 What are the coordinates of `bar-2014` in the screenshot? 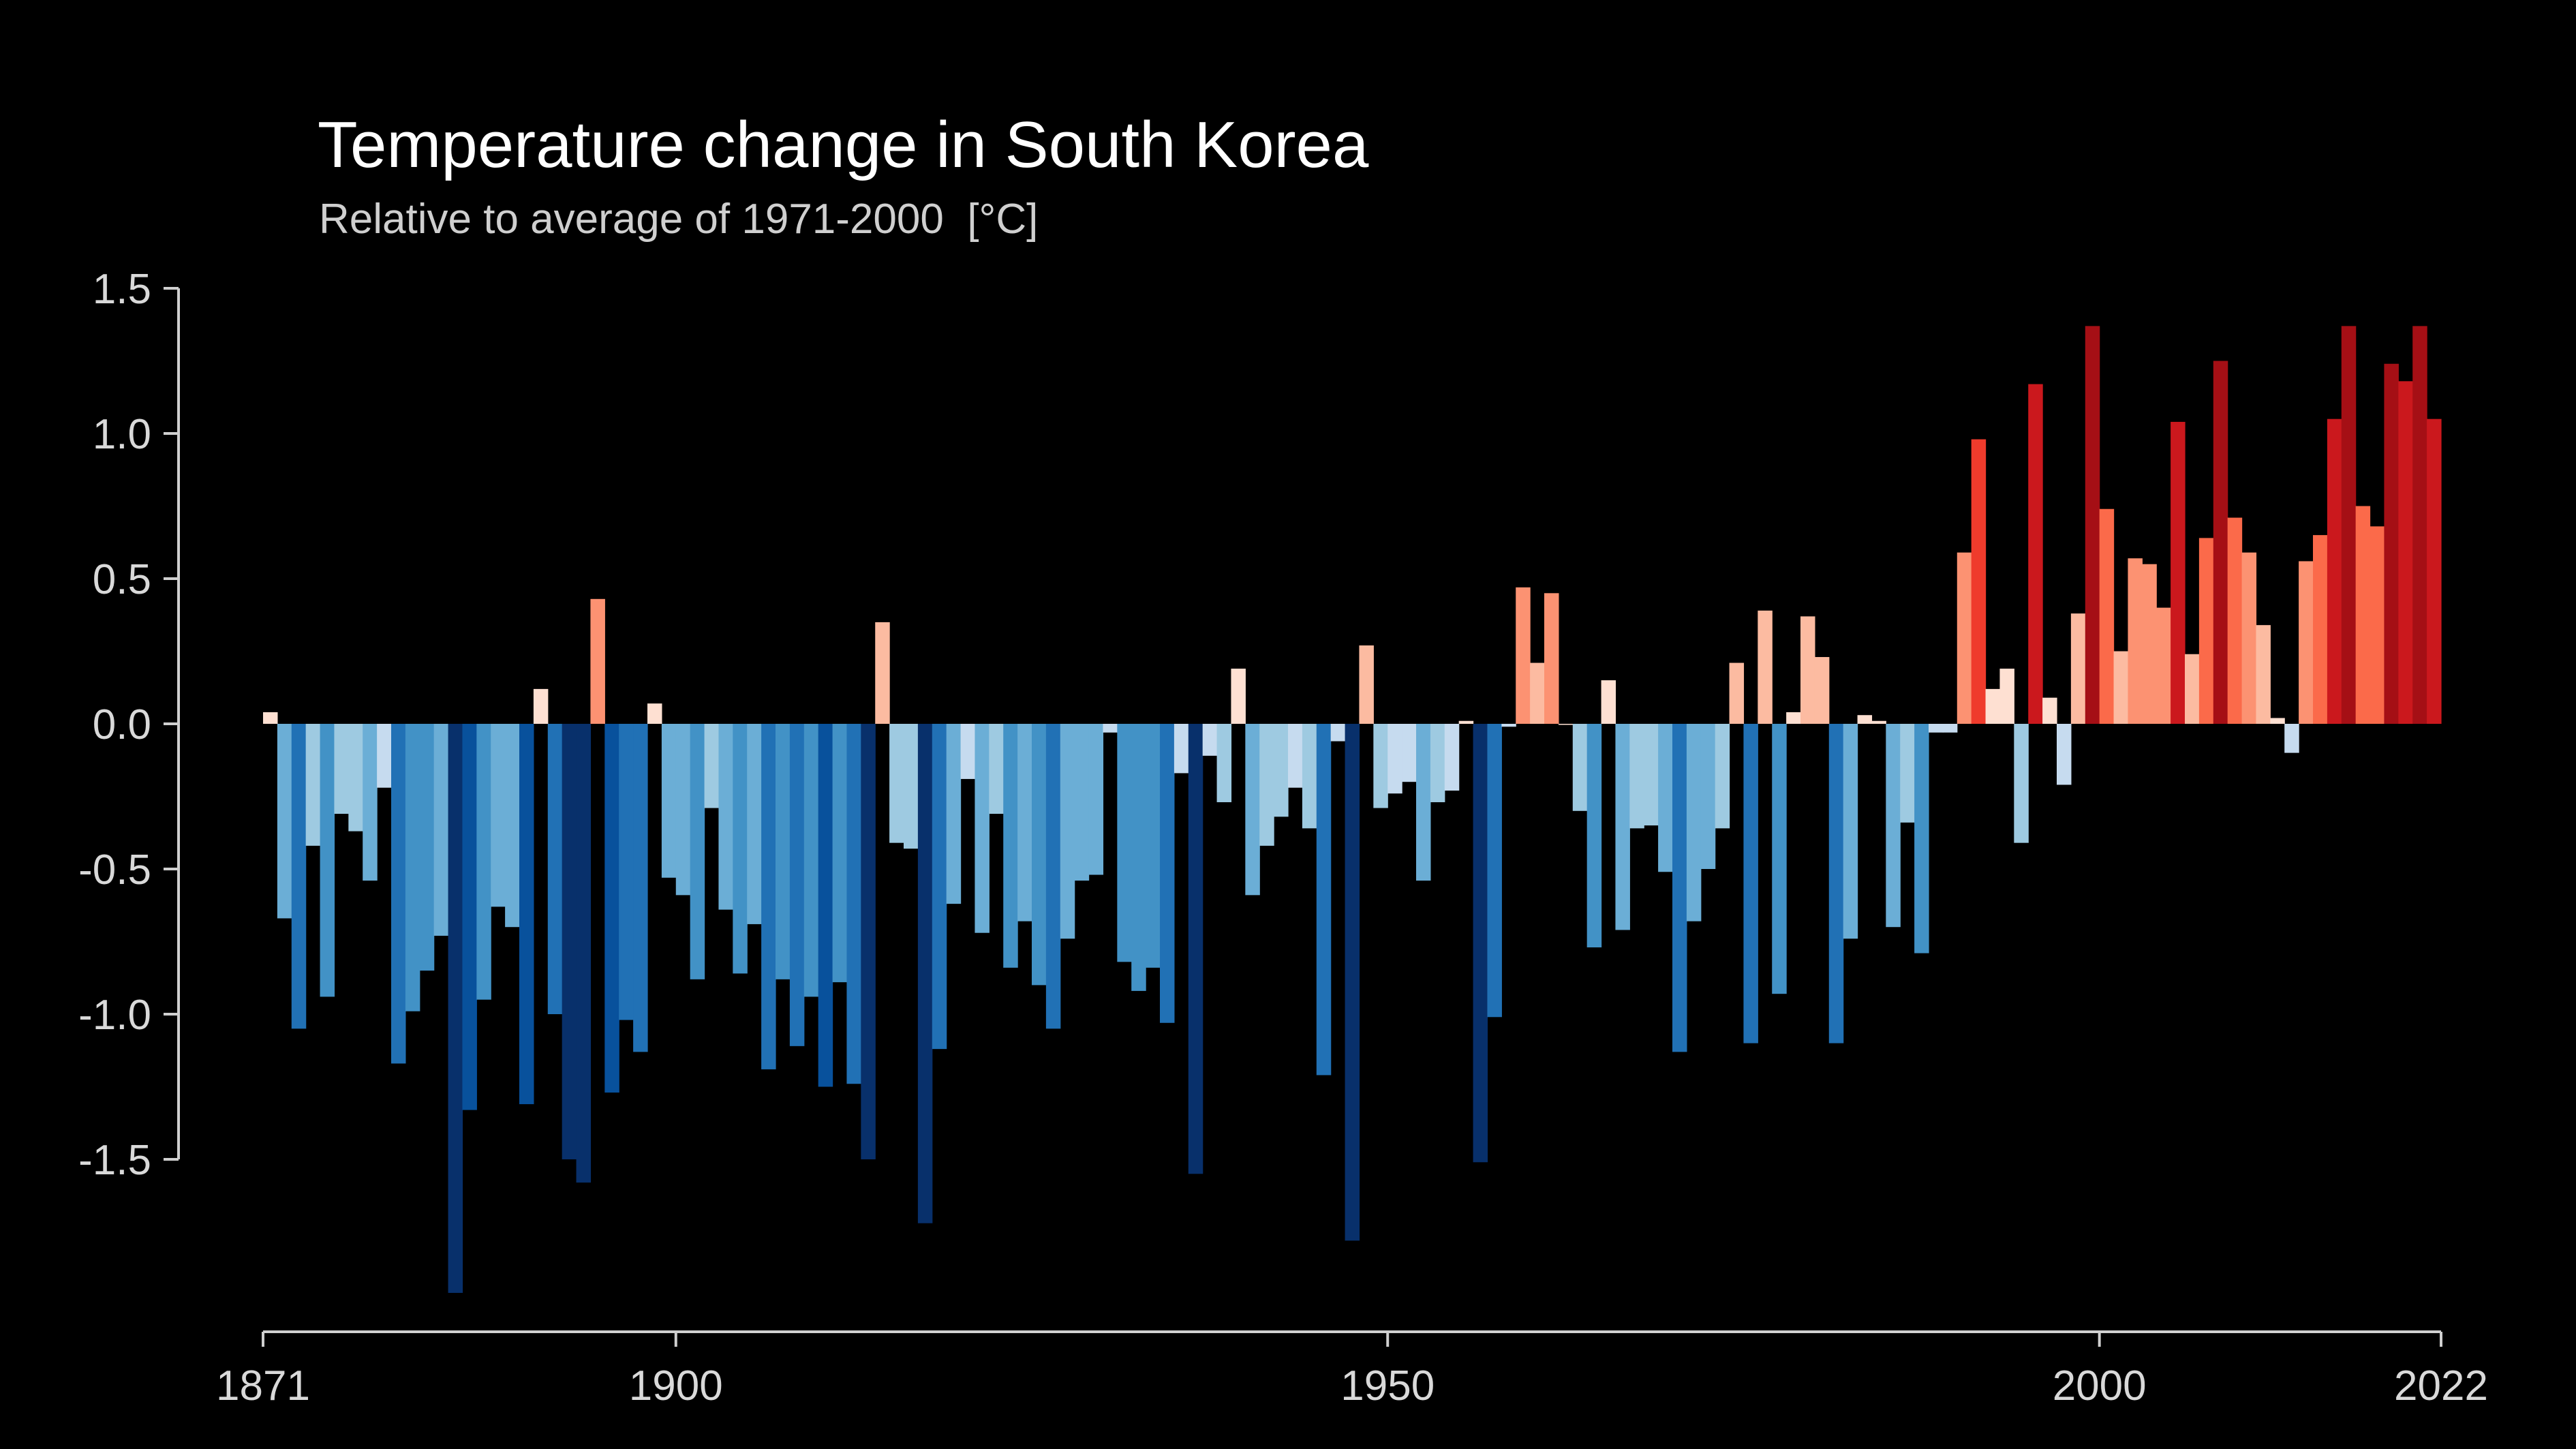 It's located at (2306, 642).